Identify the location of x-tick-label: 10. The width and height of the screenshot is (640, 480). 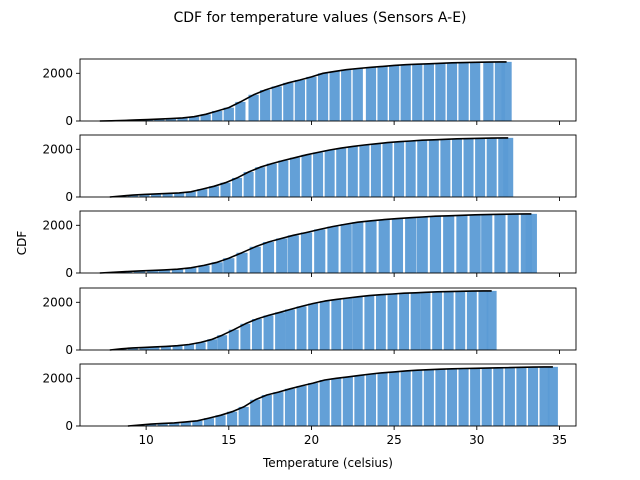
(145, 440).